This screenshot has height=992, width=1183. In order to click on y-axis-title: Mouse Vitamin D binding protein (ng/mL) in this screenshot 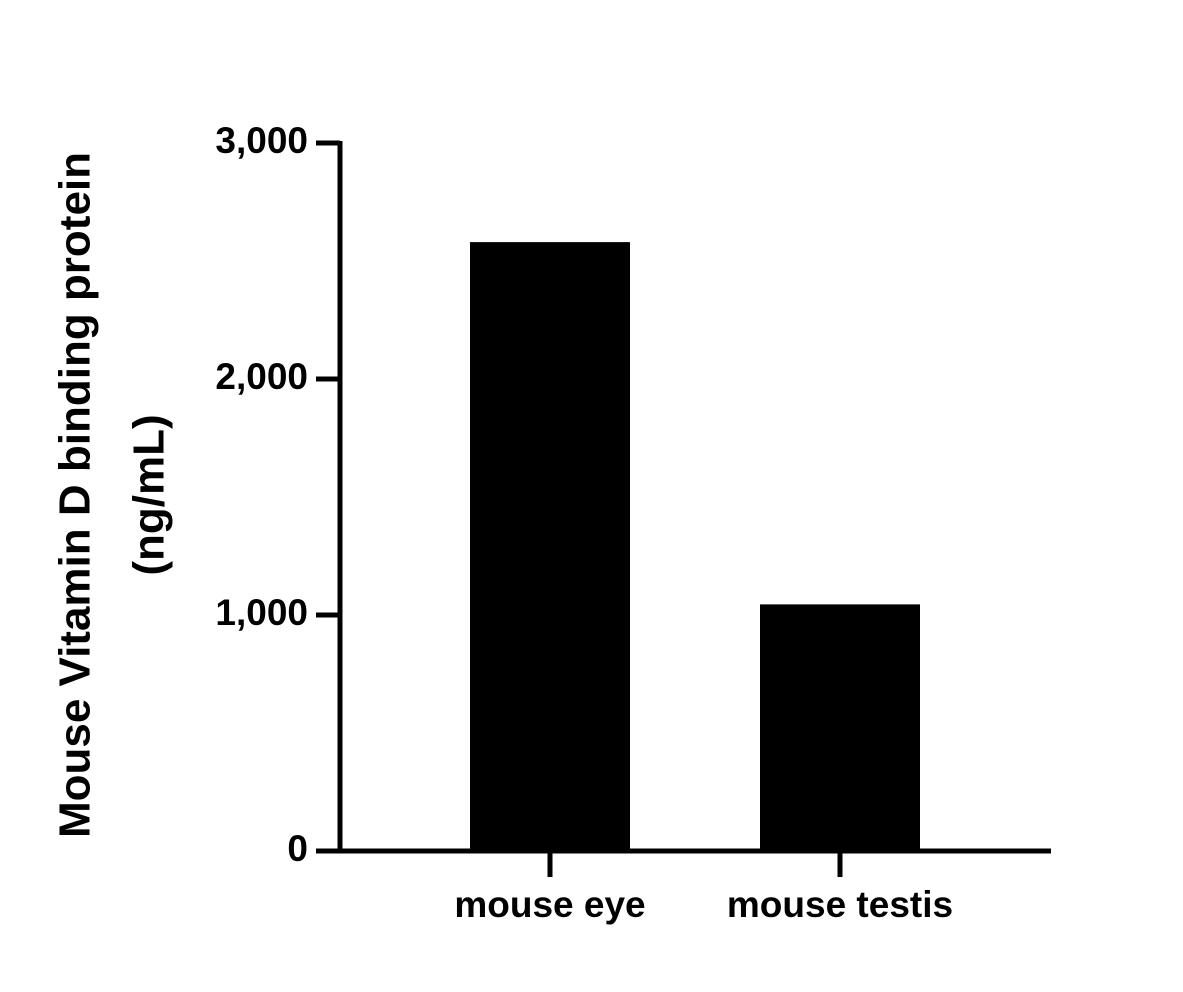, I will do `click(112, 495)`.